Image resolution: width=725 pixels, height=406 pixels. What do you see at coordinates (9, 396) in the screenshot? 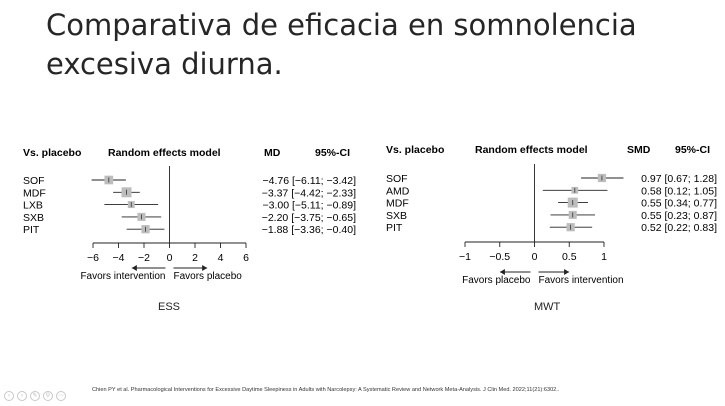
I see `back-icon: ‹` at bounding box center [9, 396].